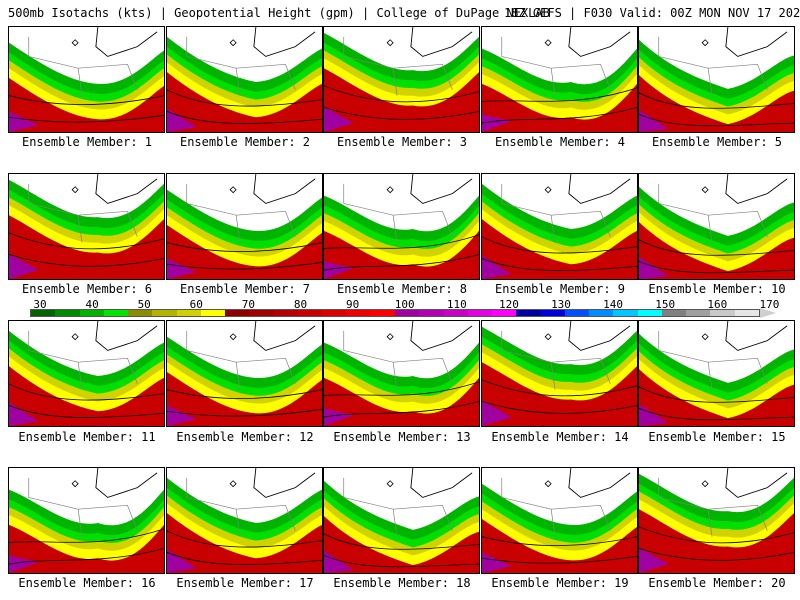 The width and height of the screenshot is (800, 600). Describe the element at coordinates (717, 304) in the screenshot. I see `colorbar-tick-label: 160` at that location.